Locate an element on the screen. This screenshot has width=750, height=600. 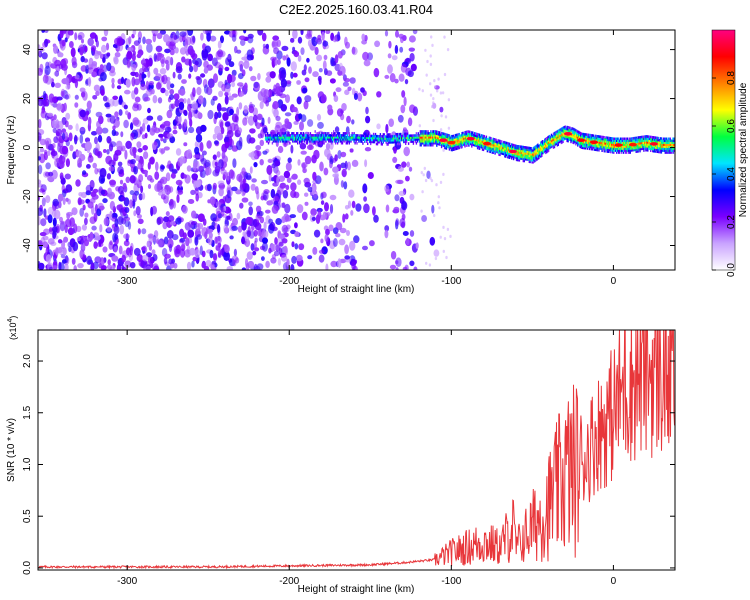
ridge-hotspot is located at coordinates (653, 144).